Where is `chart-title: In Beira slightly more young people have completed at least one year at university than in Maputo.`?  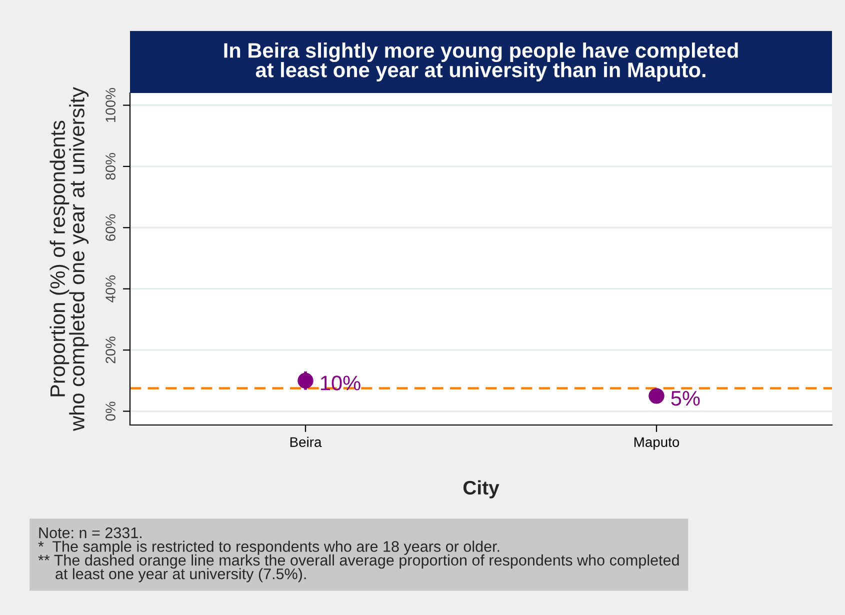
chart-title: In Beira slightly more young people have completed at least one year at university than in Maputo. is located at coordinates (481, 62).